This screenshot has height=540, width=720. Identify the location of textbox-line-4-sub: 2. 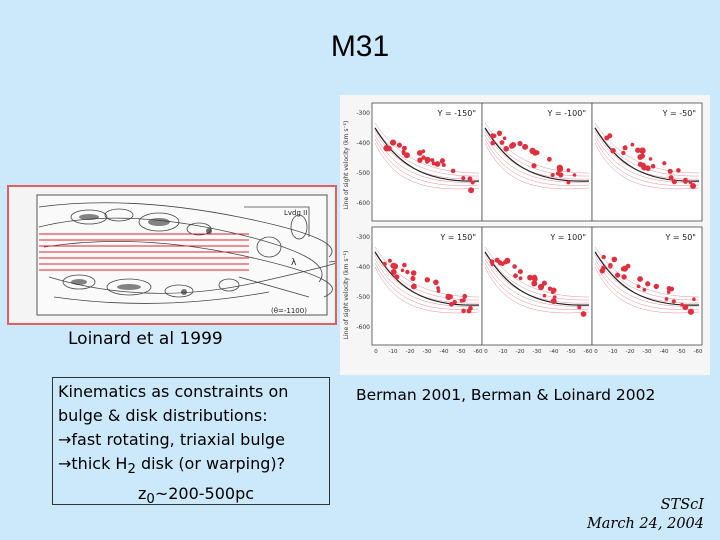
(131, 470).